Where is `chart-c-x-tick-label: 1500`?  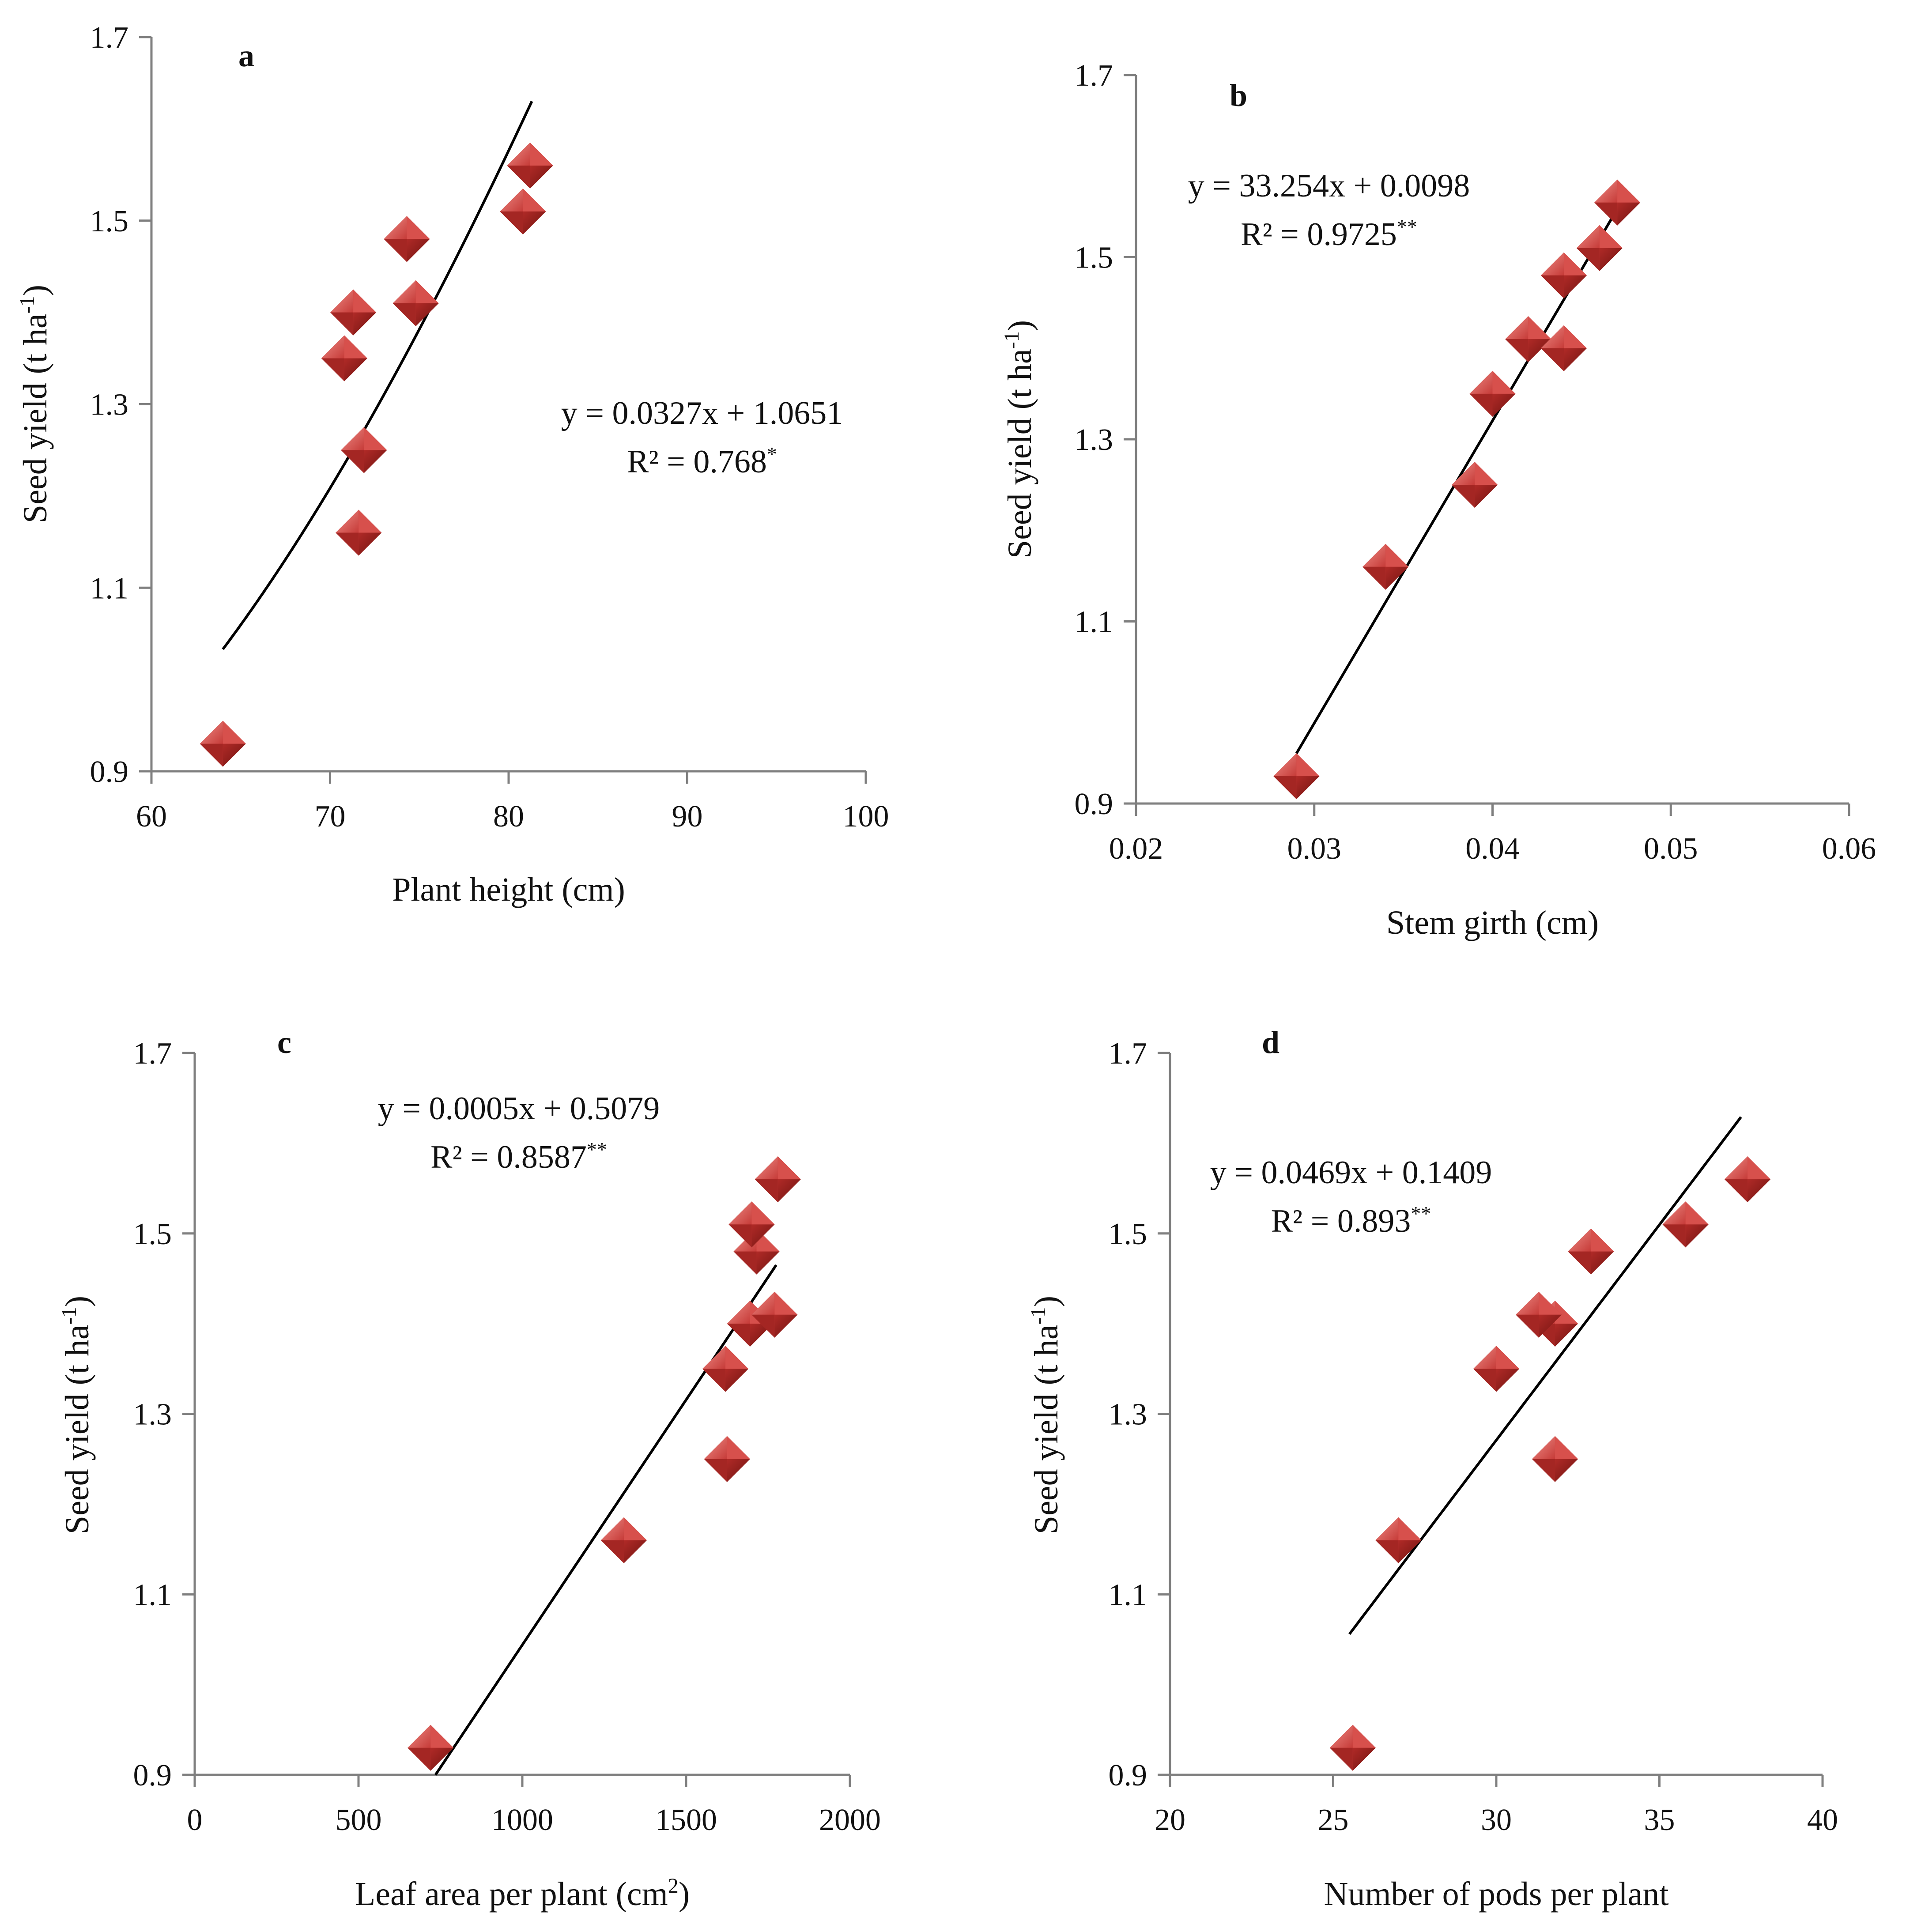
chart-c-x-tick-label: 1500 is located at coordinates (686, 1820).